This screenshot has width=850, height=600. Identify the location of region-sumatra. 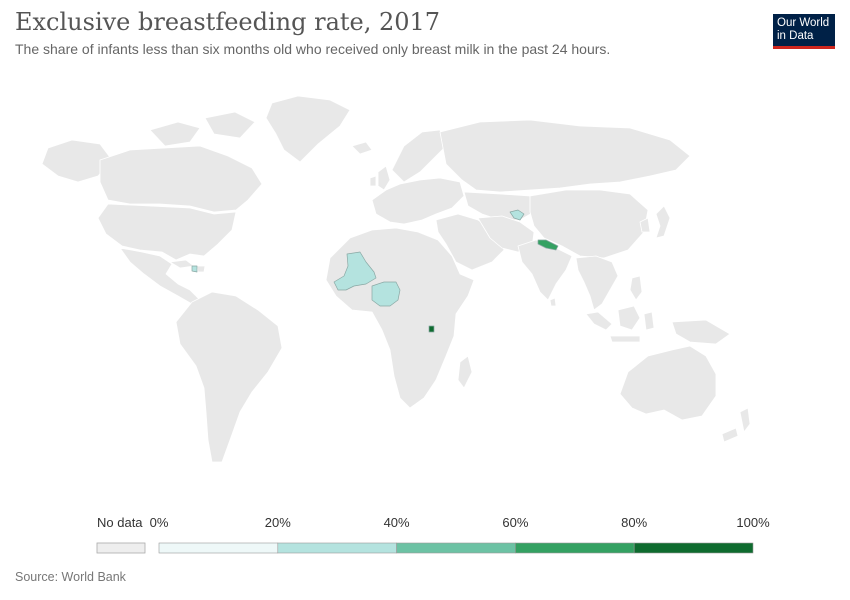
(599, 321).